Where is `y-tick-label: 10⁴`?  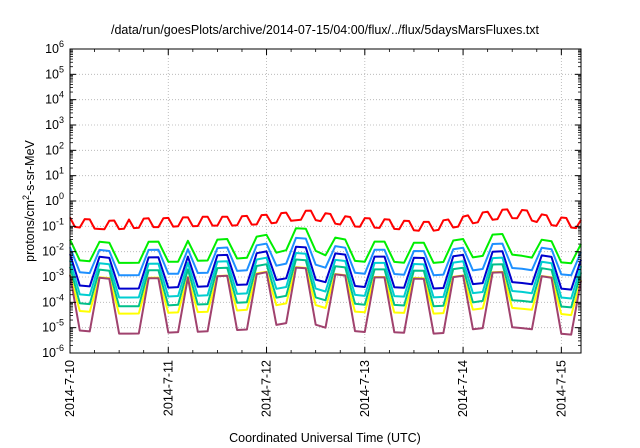
y-tick-label: 10⁴ is located at coordinates (54, 98).